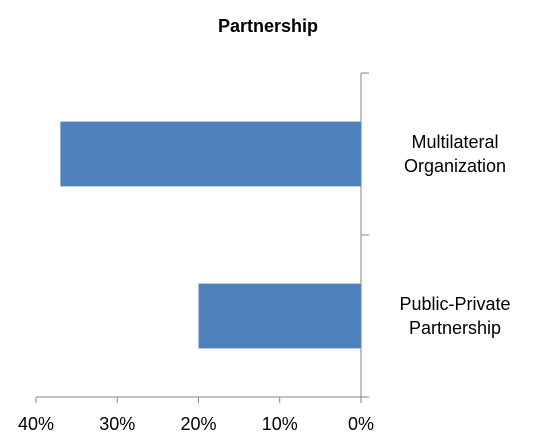 Image resolution: width=537 pixels, height=445 pixels. What do you see at coordinates (268, 26) in the screenshot?
I see `chart-title: Partnership` at bounding box center [268, 26].